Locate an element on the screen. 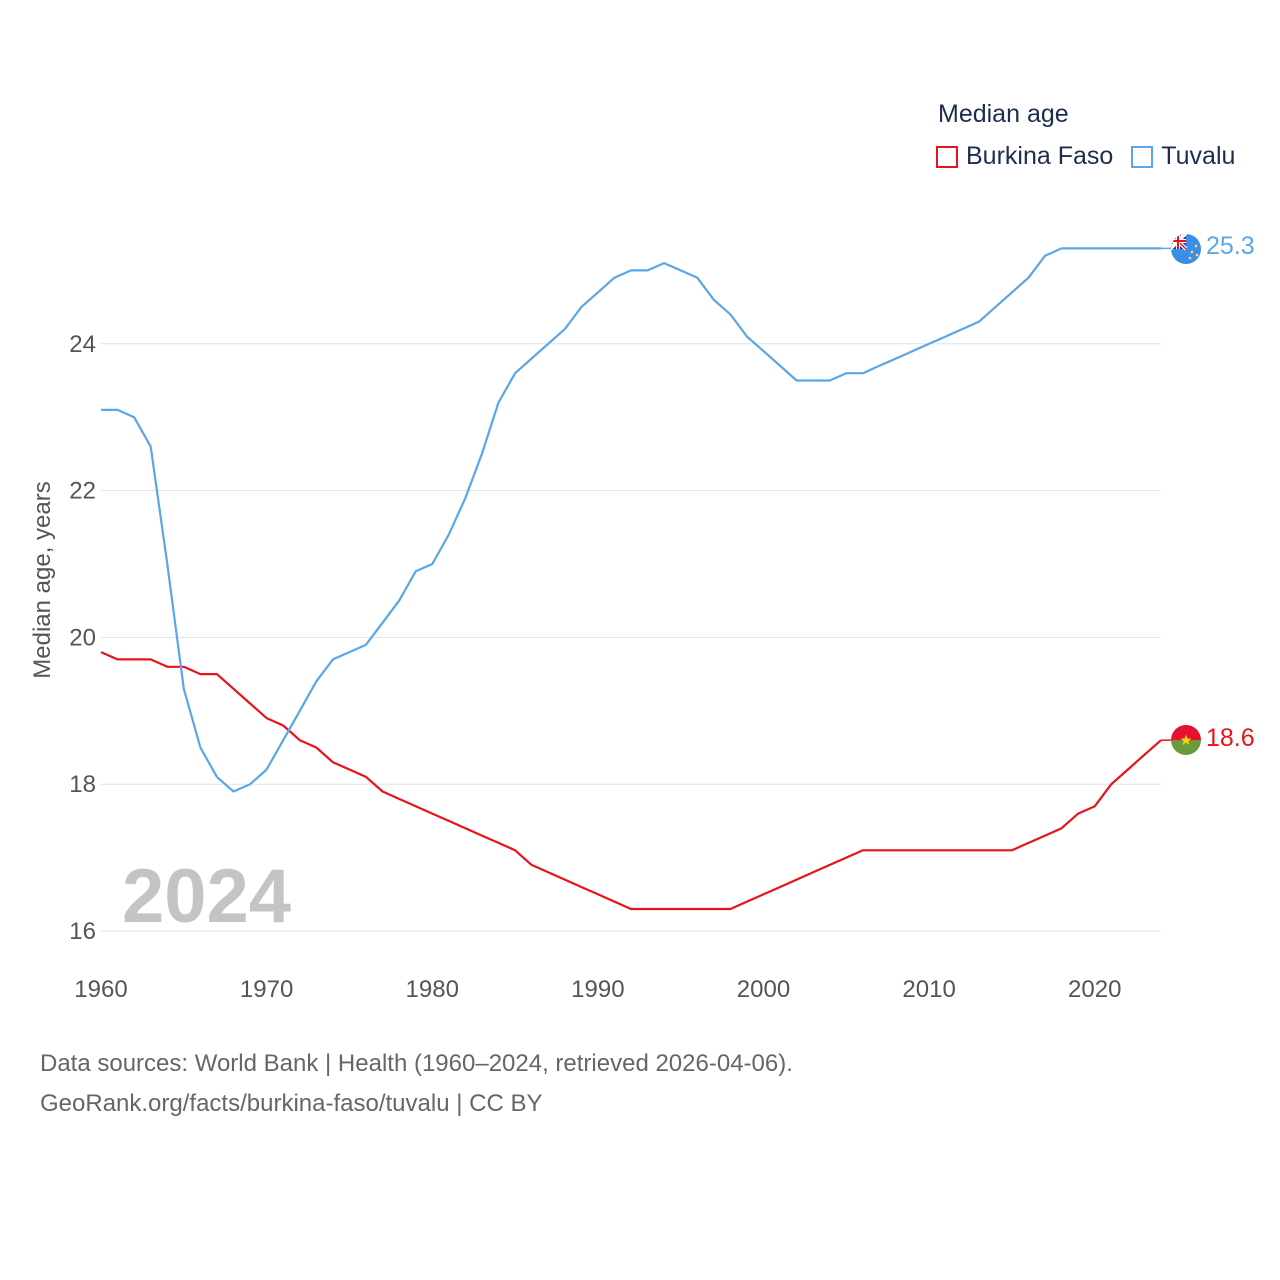 Image resolution: width=1280 pixels, height=1280 pixels. legend-item-burkina-faso: Burkina Faso is located at coordinates (1024, 156).